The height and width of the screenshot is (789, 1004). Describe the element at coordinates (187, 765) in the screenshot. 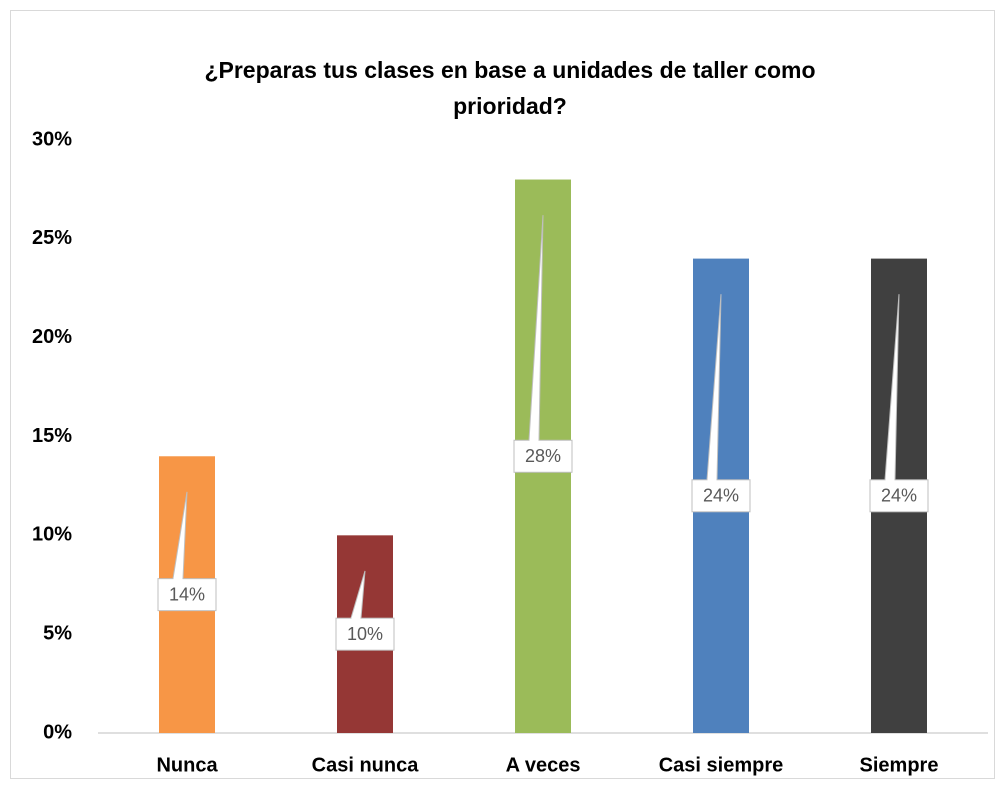

I see `x-tick-label: Nunca` at that location.